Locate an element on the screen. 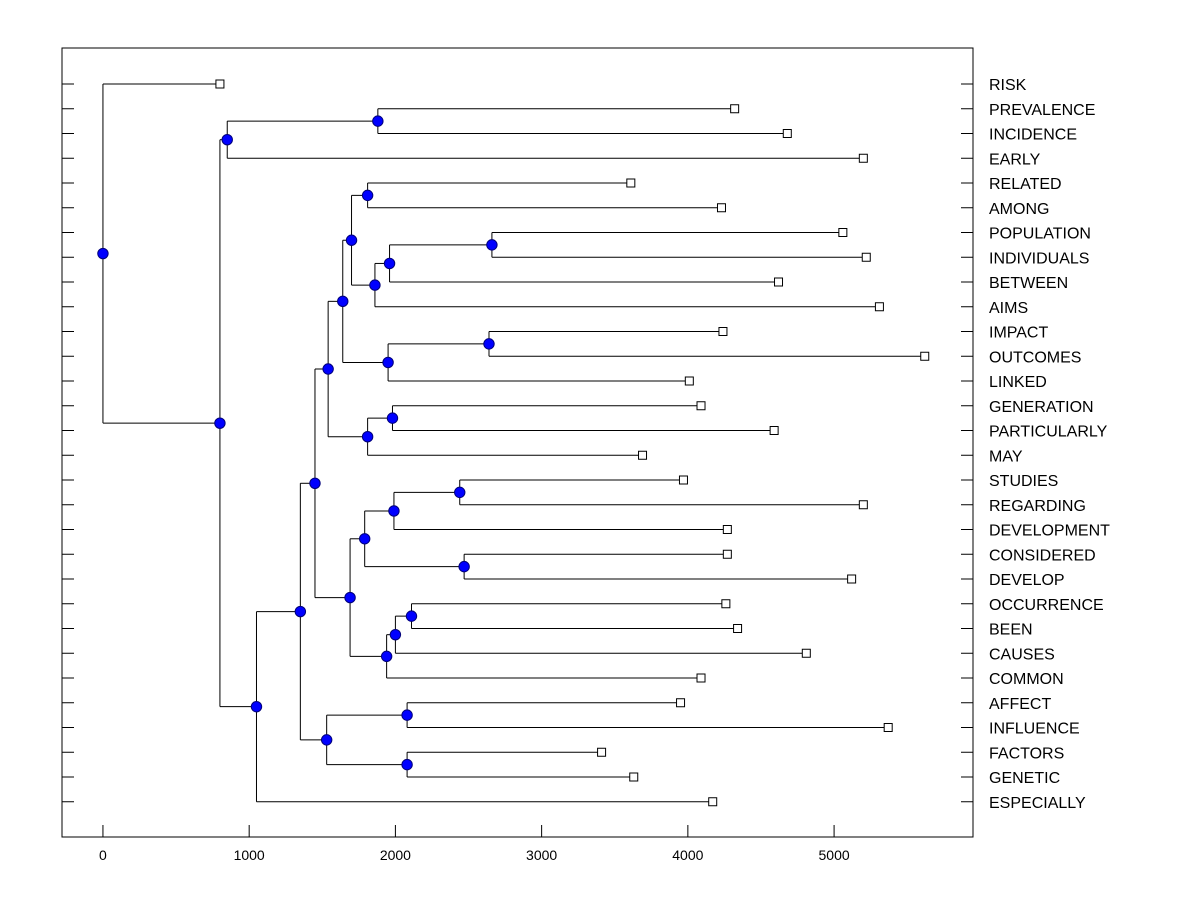 Image resolution: width=1200 pixels, height=900 pixels. x-tick-label: 0 is located at coordinates (103, 855).